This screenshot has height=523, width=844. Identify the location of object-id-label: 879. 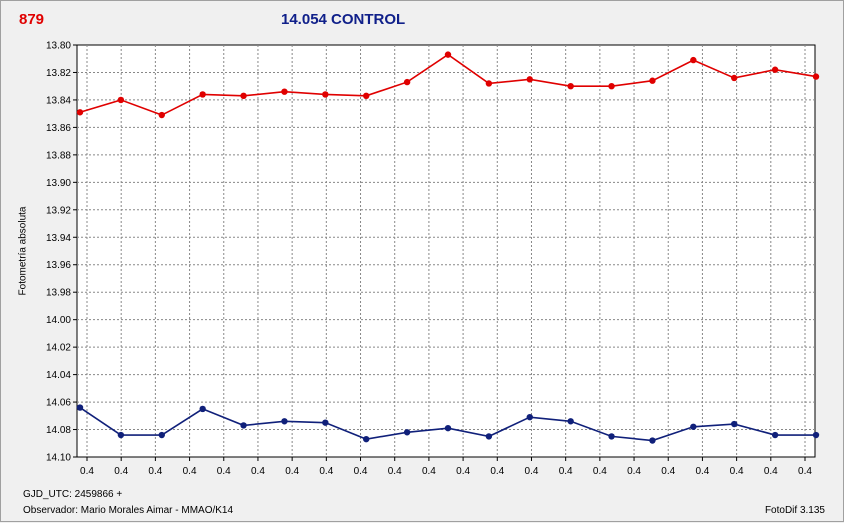
(32, 19).